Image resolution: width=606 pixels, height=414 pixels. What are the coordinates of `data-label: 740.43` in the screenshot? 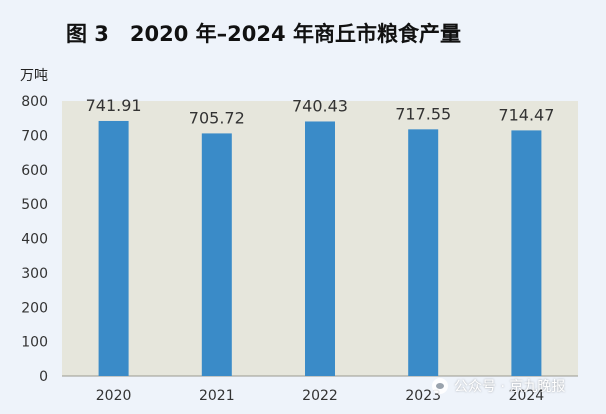 It's located at (320, 105).